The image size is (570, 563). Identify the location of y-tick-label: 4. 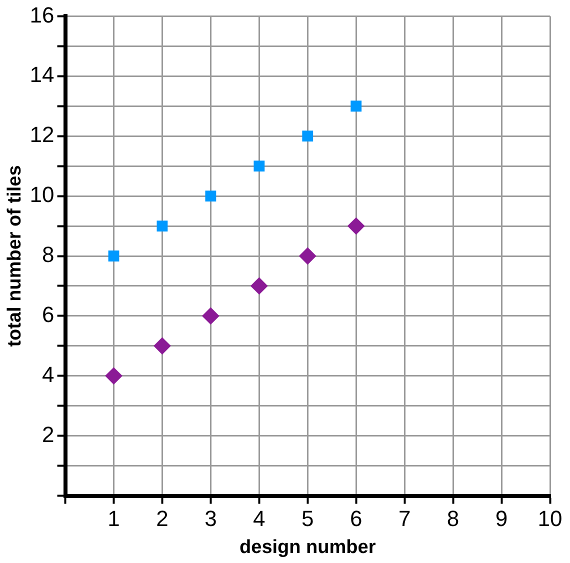
(48, 374).